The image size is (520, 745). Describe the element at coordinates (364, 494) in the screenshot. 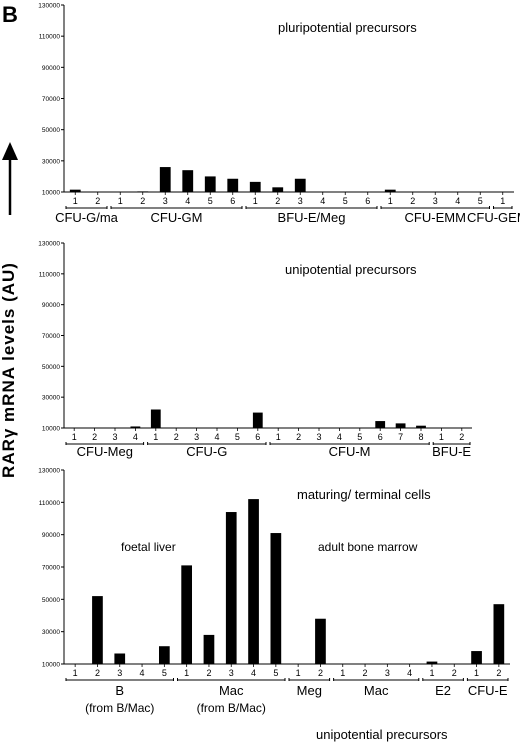

I see `chart-title: maturing/ terminal cells` at that location.